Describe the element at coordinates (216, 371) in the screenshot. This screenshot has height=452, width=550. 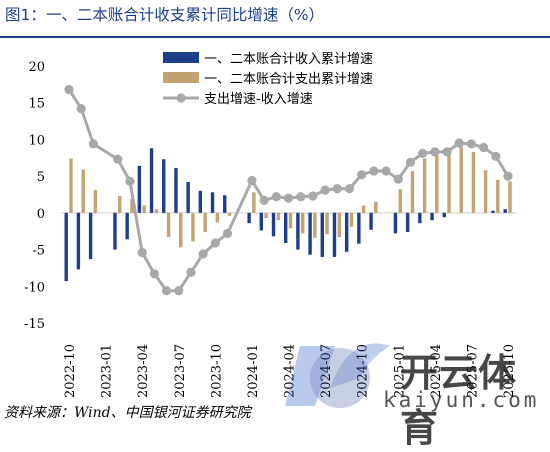
I see `x-tick-label: 2023-10` at that location.